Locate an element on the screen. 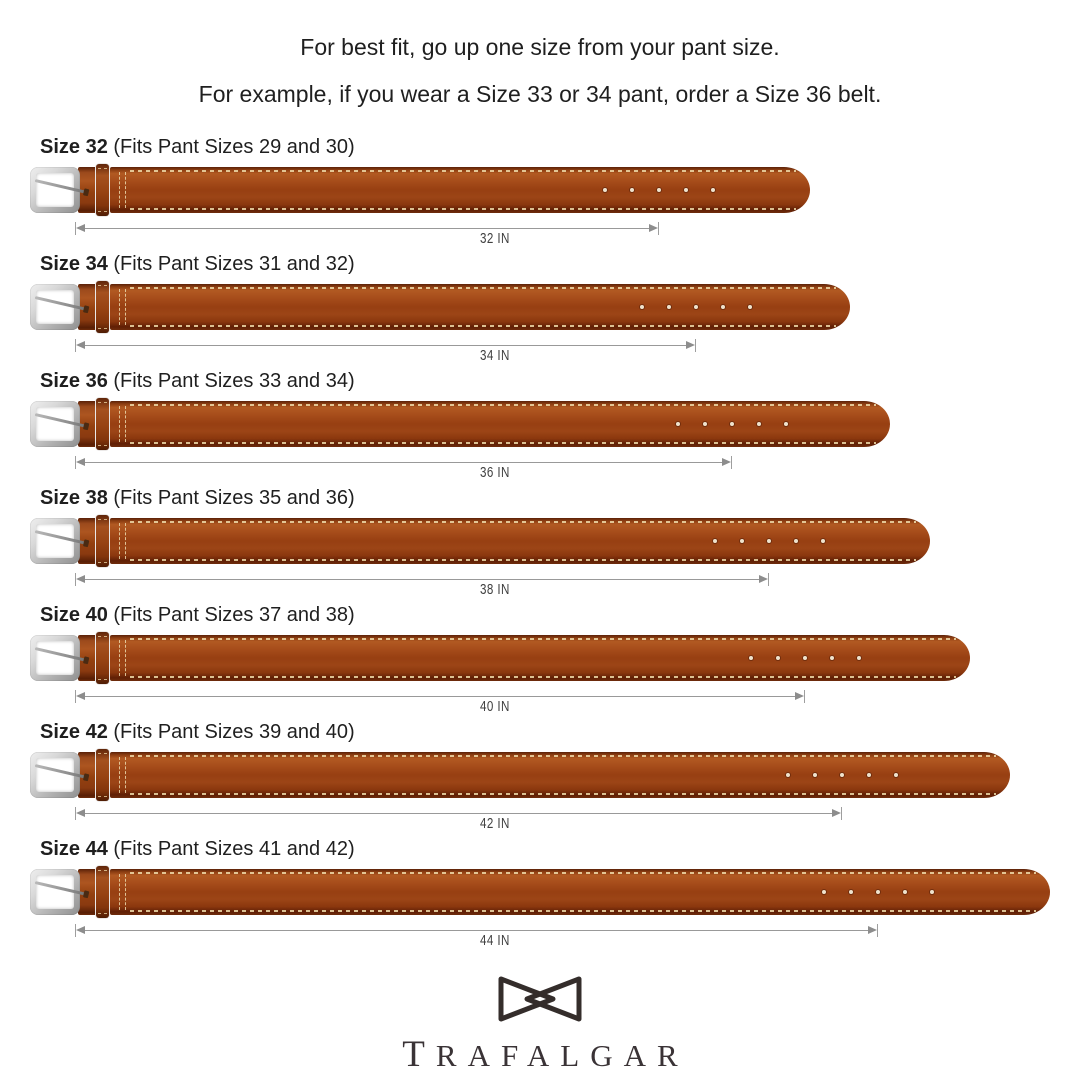  belt-row: Size 32 (Fits Pant Sizes 29 and 30) is located at coordinates (555, 193).